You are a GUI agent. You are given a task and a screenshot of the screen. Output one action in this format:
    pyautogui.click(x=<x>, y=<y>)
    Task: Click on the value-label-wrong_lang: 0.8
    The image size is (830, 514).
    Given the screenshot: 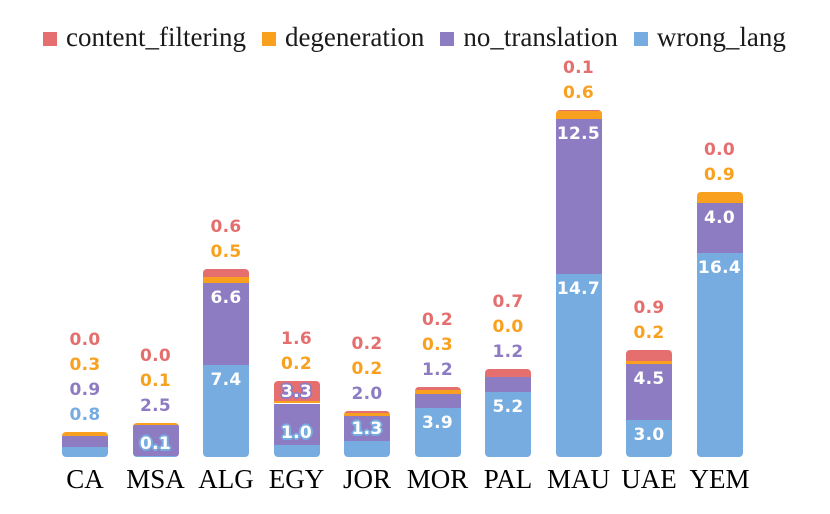 What is the action you would take?
    pyautogui.click(x=85, y=415)
    